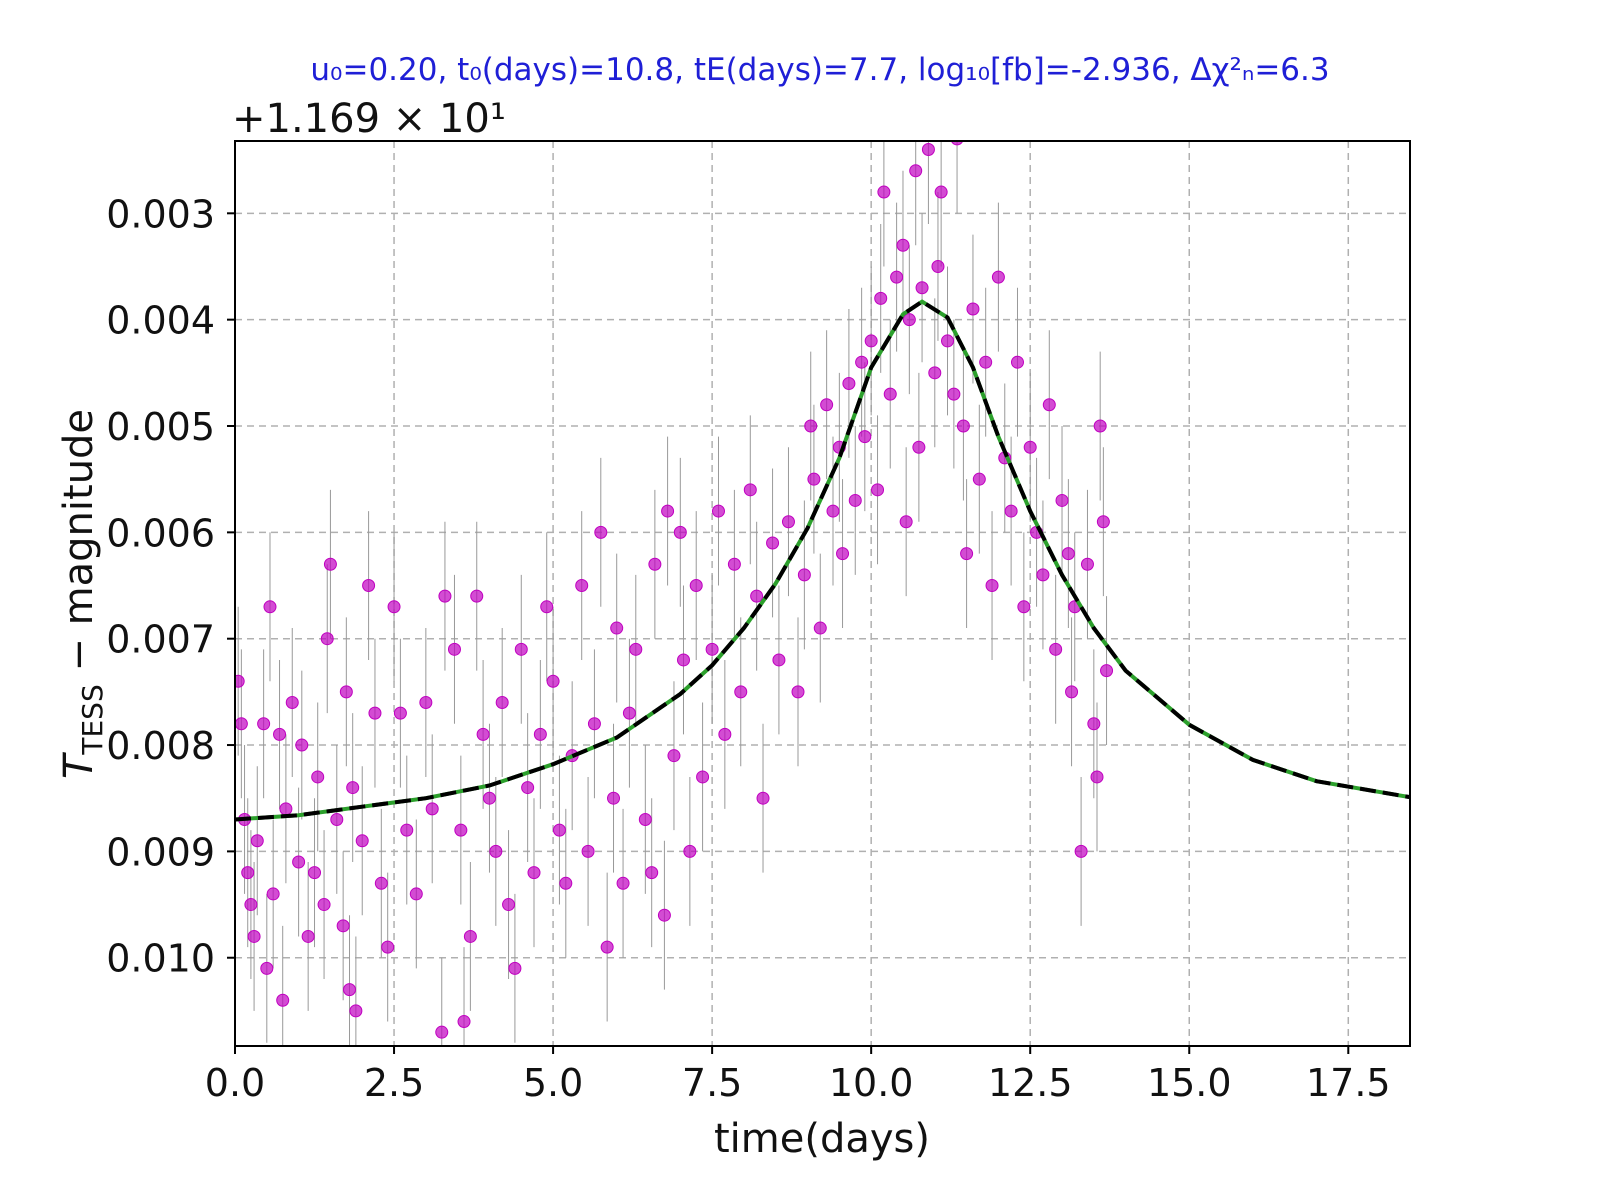 The height and width of the screenshot is (1200, 1600). I want to click on x-tick-label: 12.5, so click(1030, 1083).